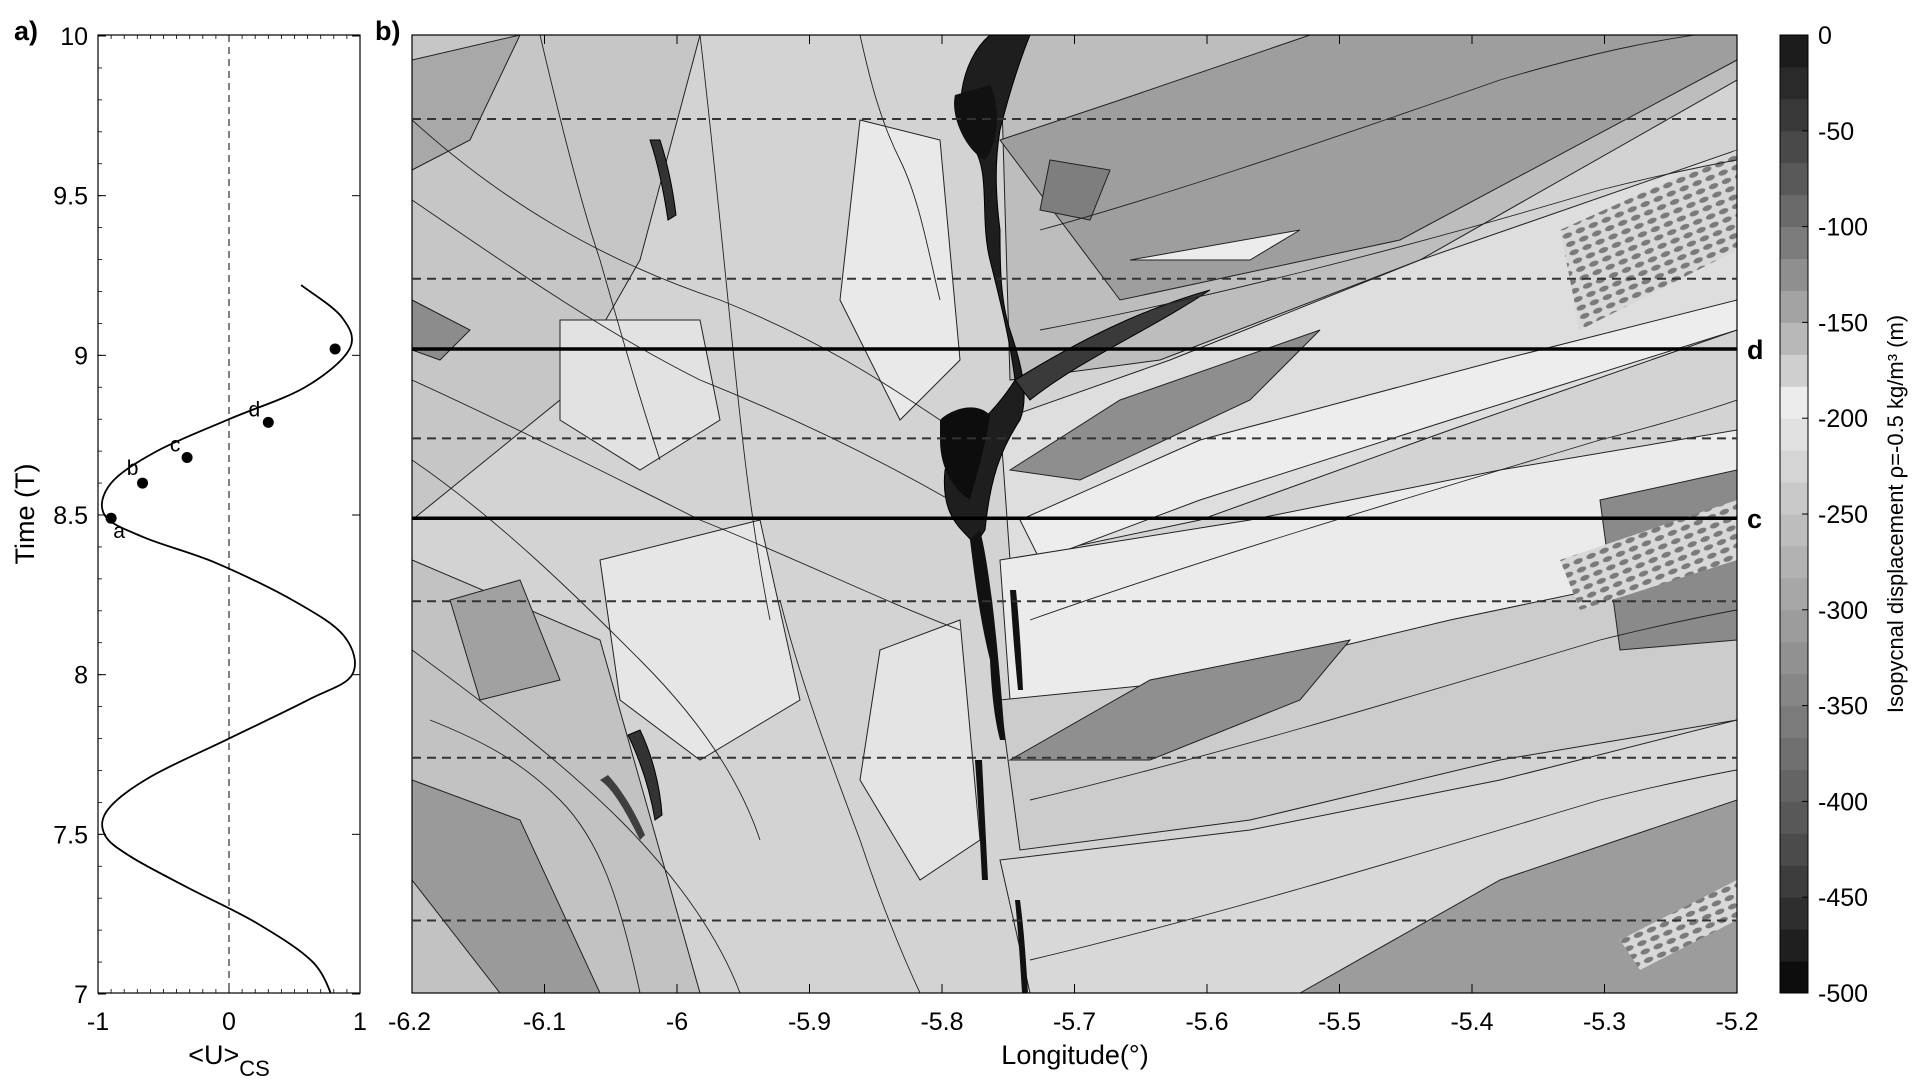 Image resolution: width=1920 pixels, height=1086 pixels. Describe the element at coordinates (229, 1022) in the screenshot. I see `x-tick-label: 0` at that location.